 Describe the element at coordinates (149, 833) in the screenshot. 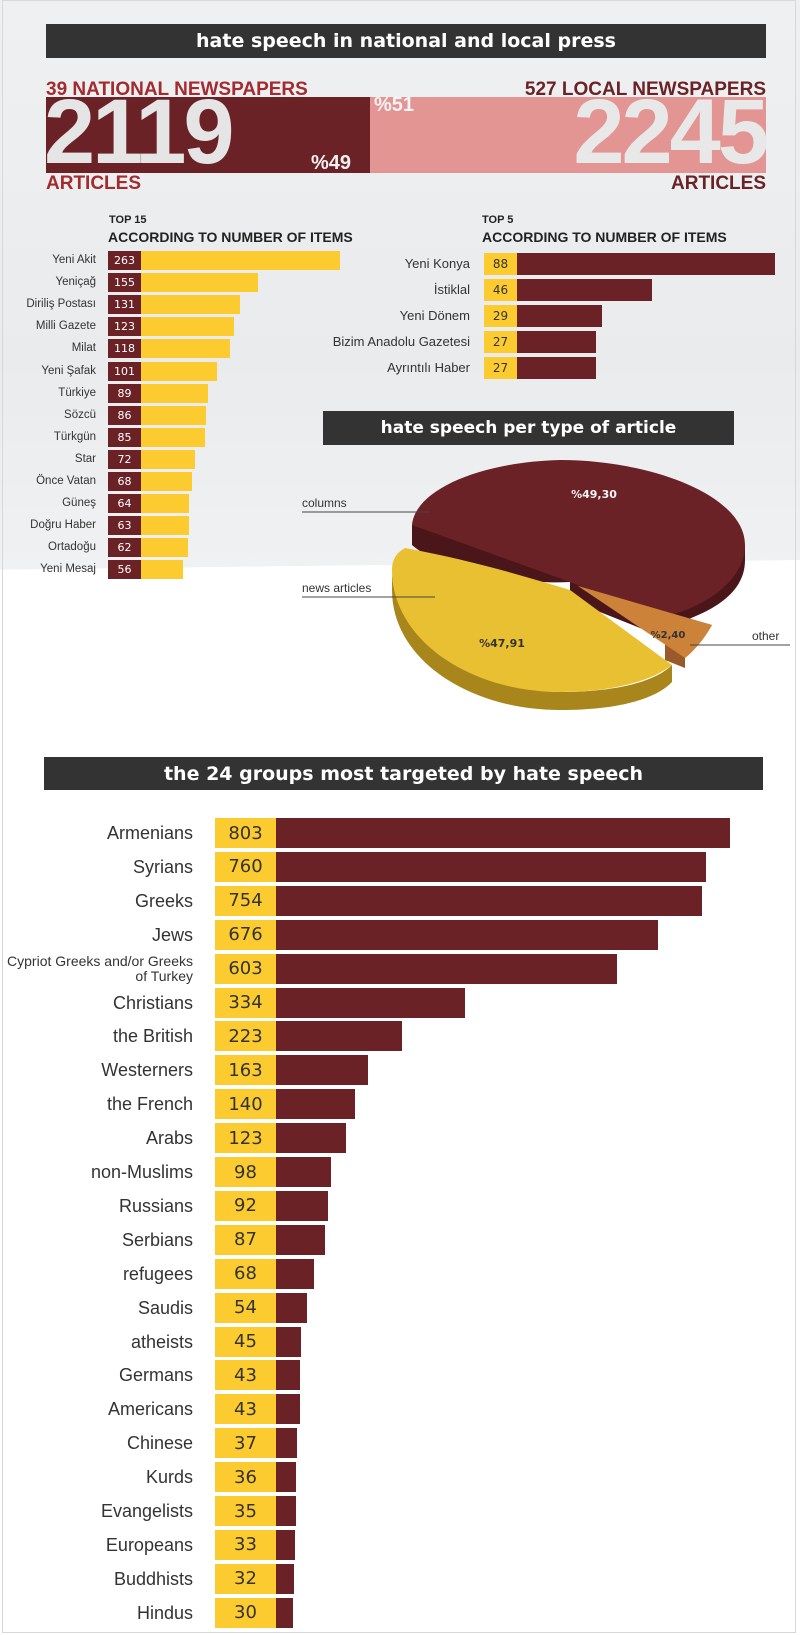

I see `group-label: Armenians` at that location.